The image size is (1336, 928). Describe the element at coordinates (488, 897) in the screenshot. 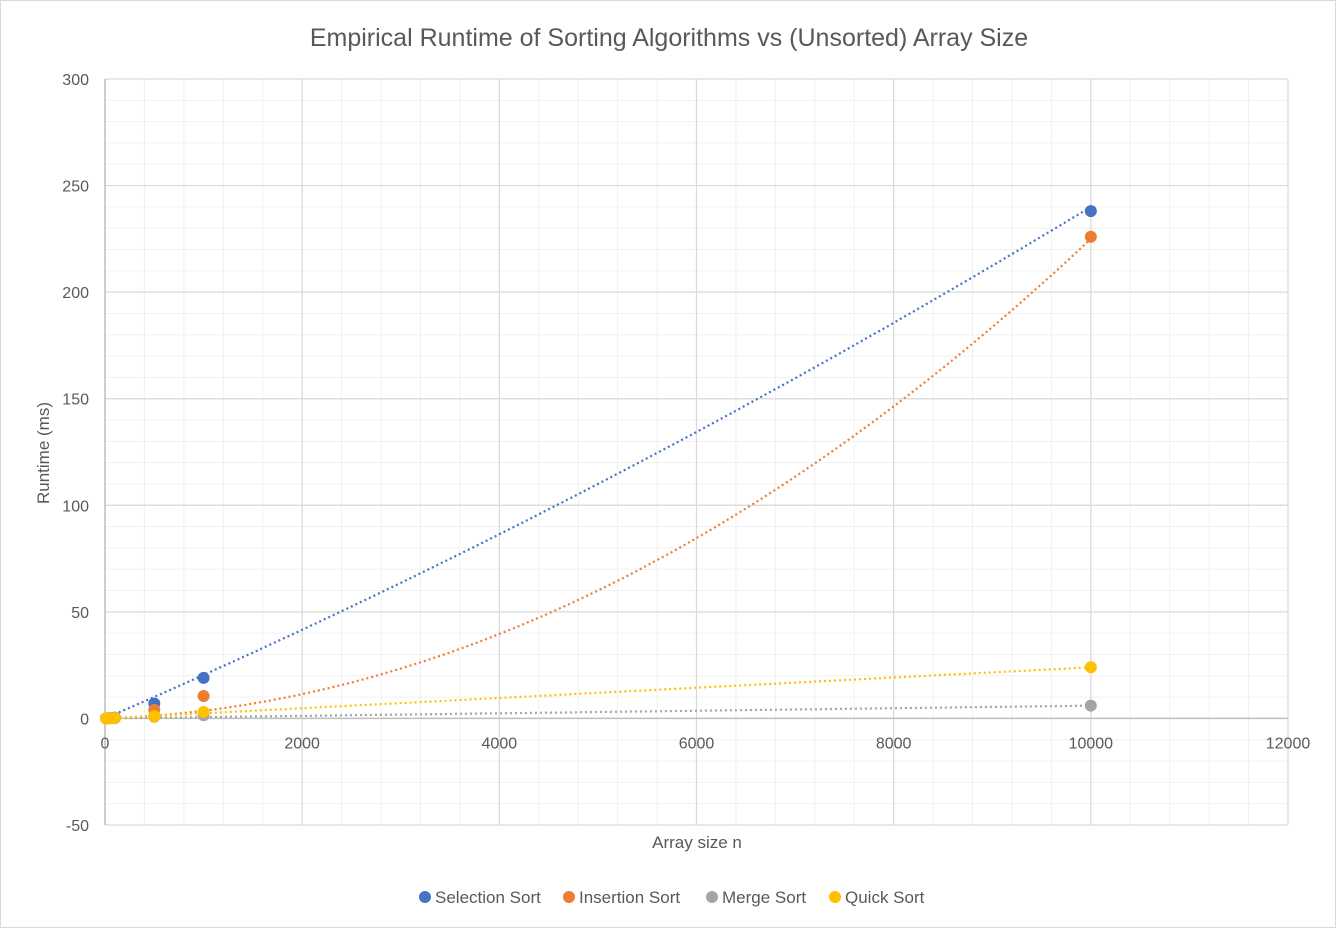

I see `legend-label: Selection Sort` at that location.